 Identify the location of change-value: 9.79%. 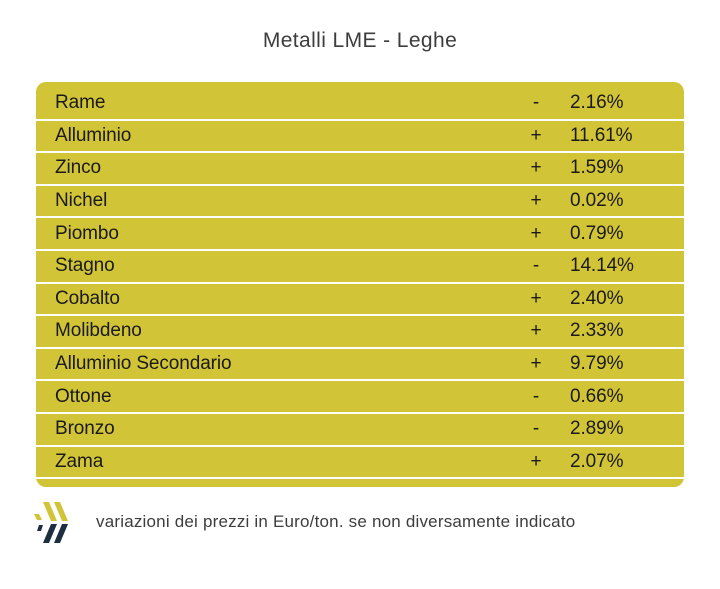
(597, 364).